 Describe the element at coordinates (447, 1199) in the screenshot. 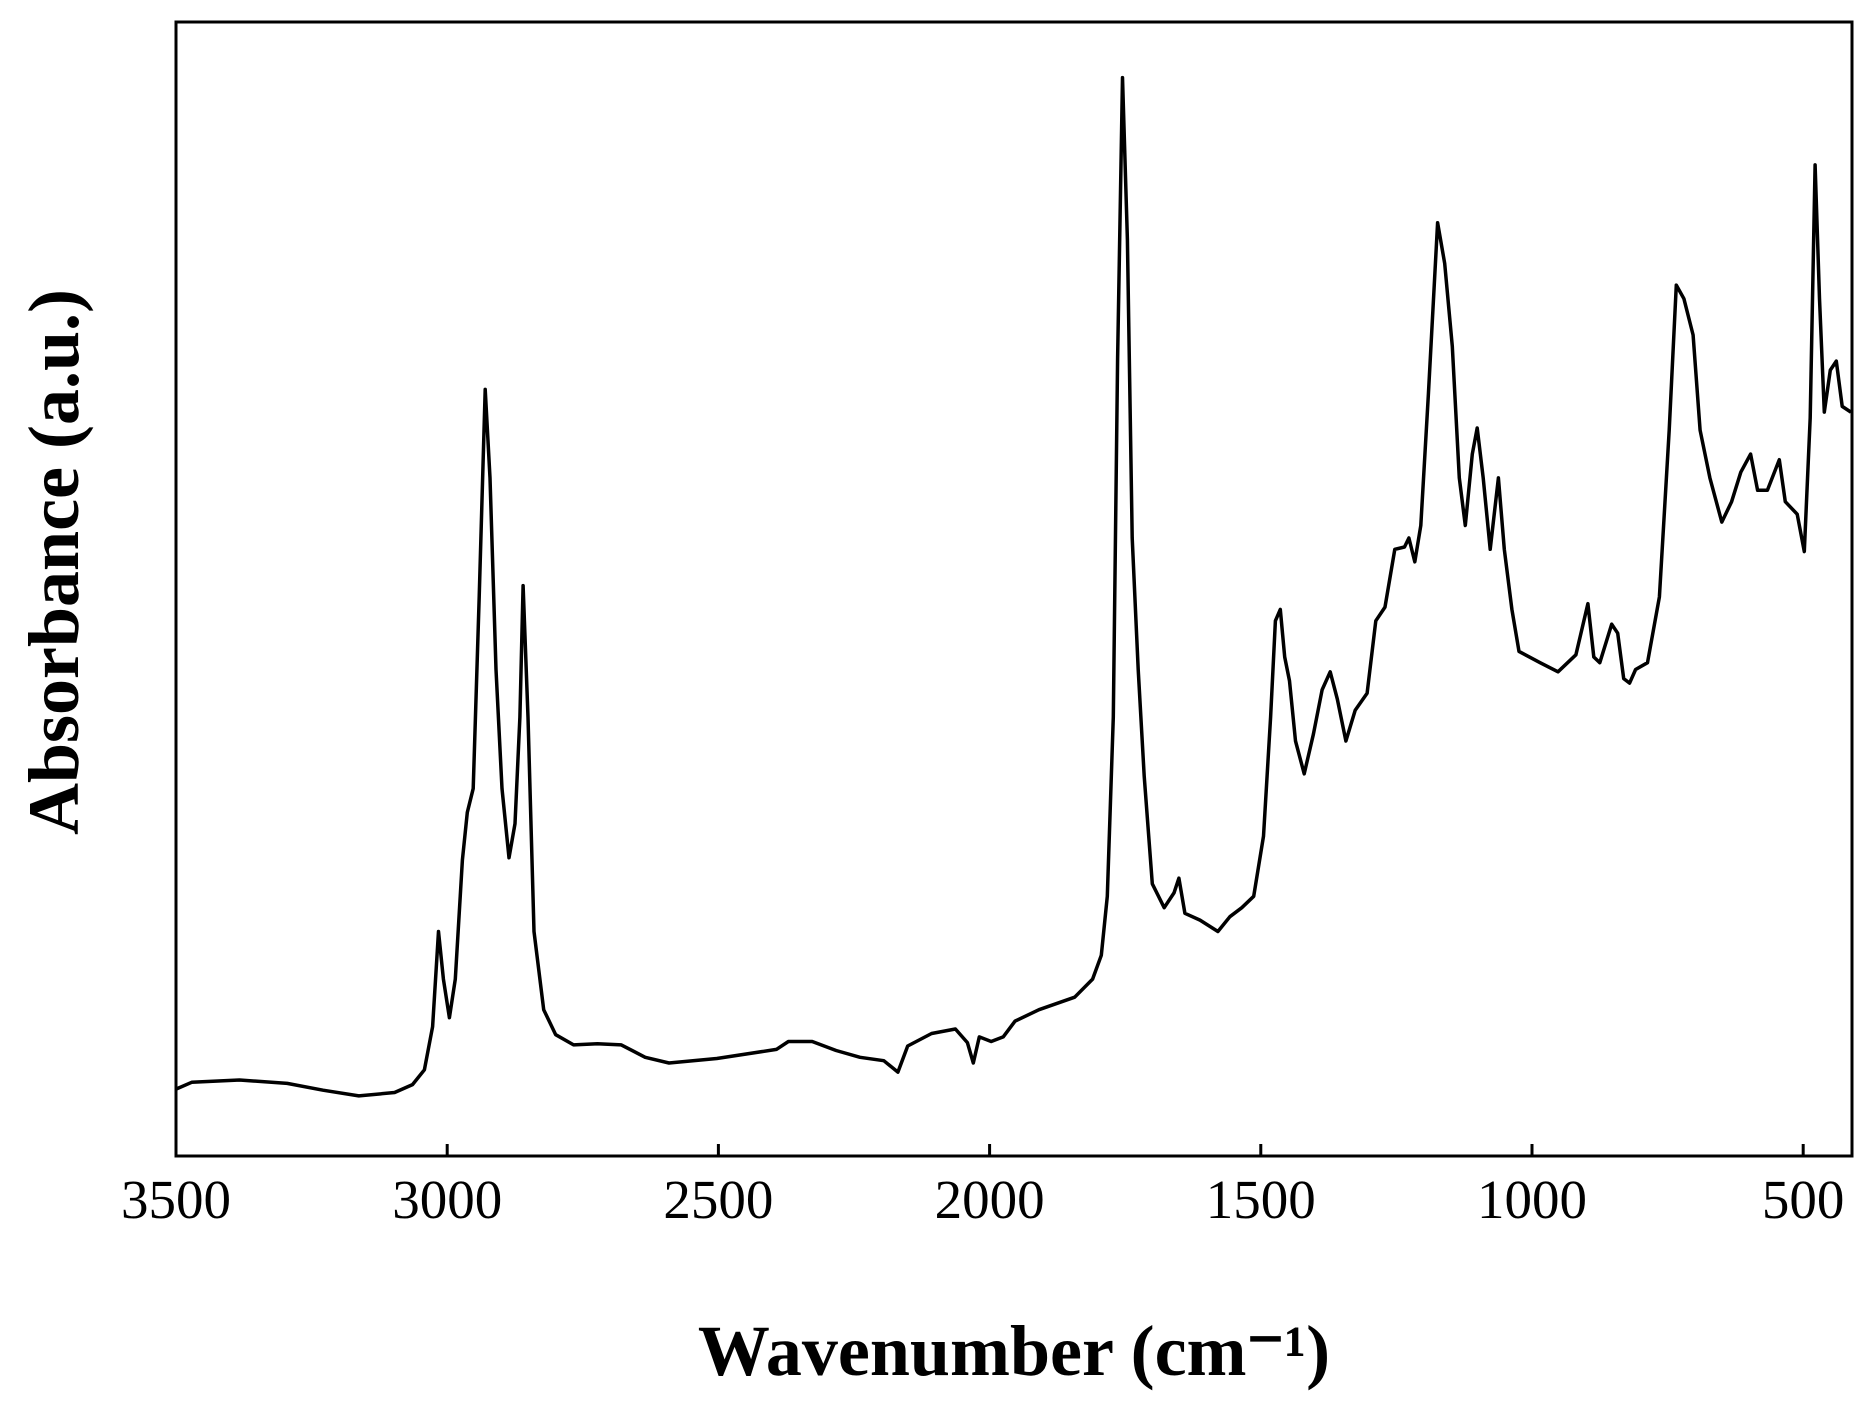

I see `x-tick-label: 3000` at that location.